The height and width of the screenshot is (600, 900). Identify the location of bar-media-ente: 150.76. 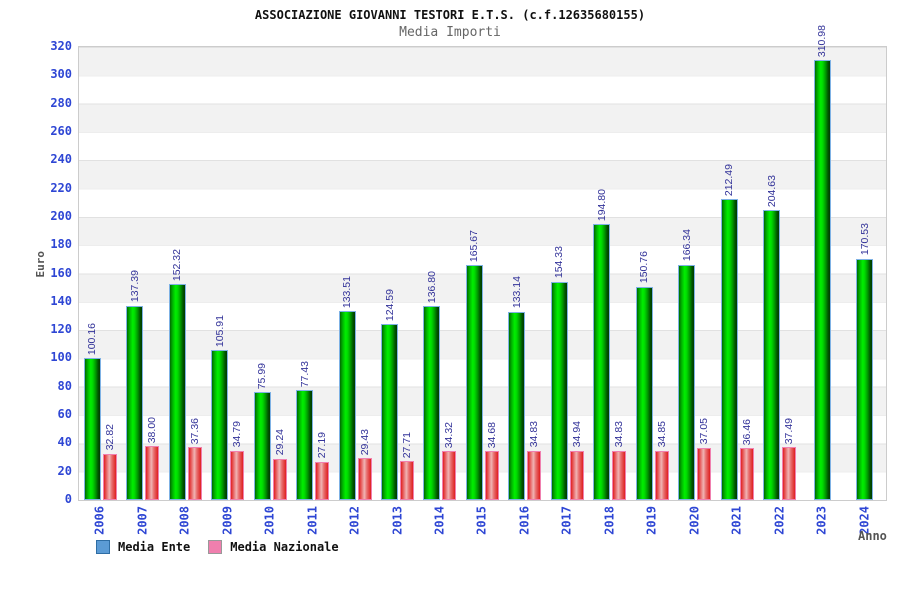
(644, 375).